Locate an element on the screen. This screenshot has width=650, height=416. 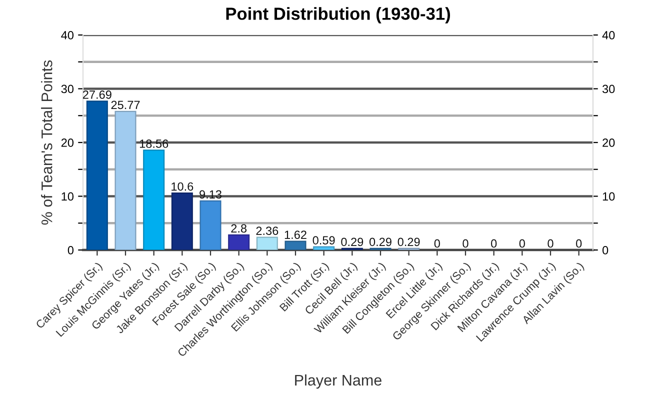
y-tick-label: 10 is located at coordinates (68, 196).